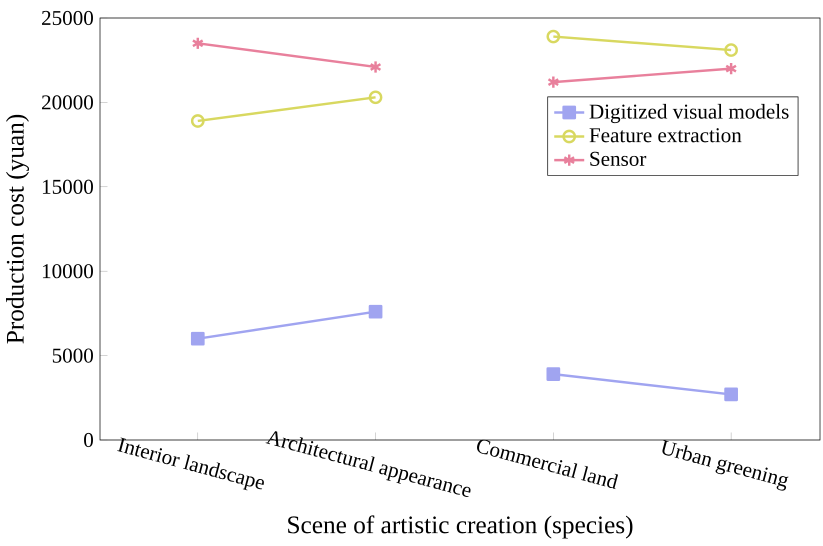  What do you see at coordinates (18, 229) in the screenshot?
I see `y-axis-title: Production cost (yuan)` at bounding box center [18, 229].